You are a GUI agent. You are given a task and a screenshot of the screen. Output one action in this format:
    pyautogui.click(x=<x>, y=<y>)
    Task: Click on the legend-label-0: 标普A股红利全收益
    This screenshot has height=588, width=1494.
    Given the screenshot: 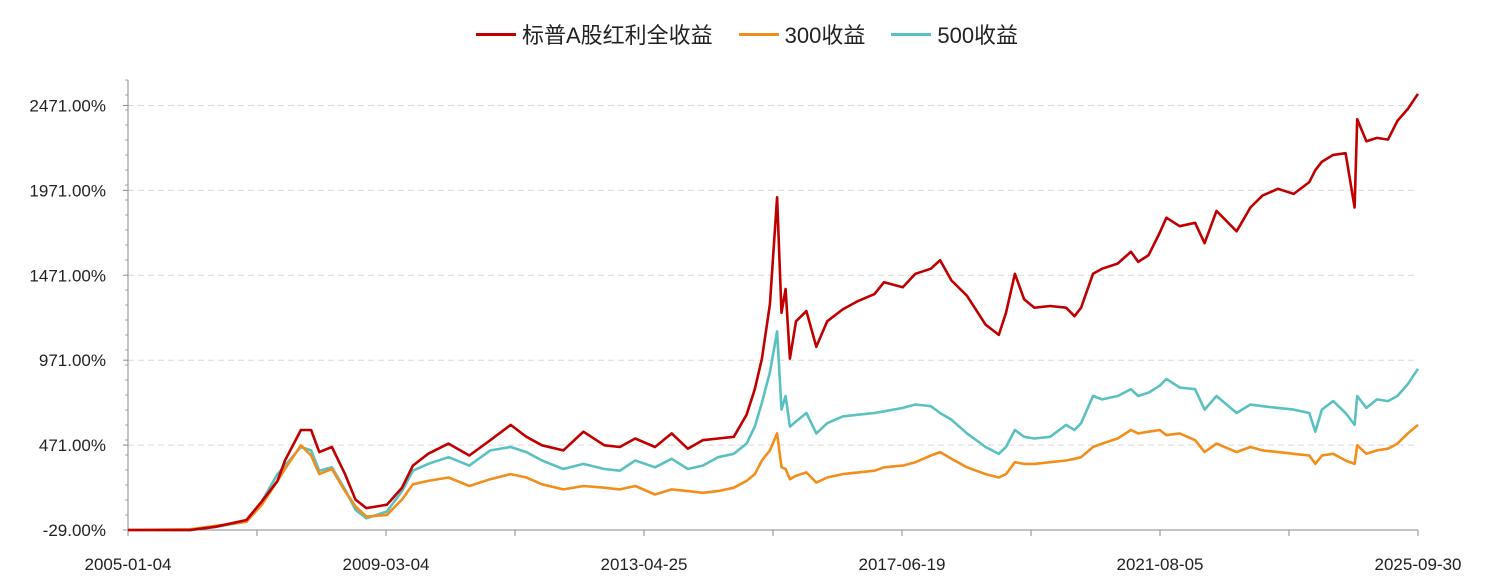 What is the action you would take?
    pyautogui.click(x=617, y=35)
    